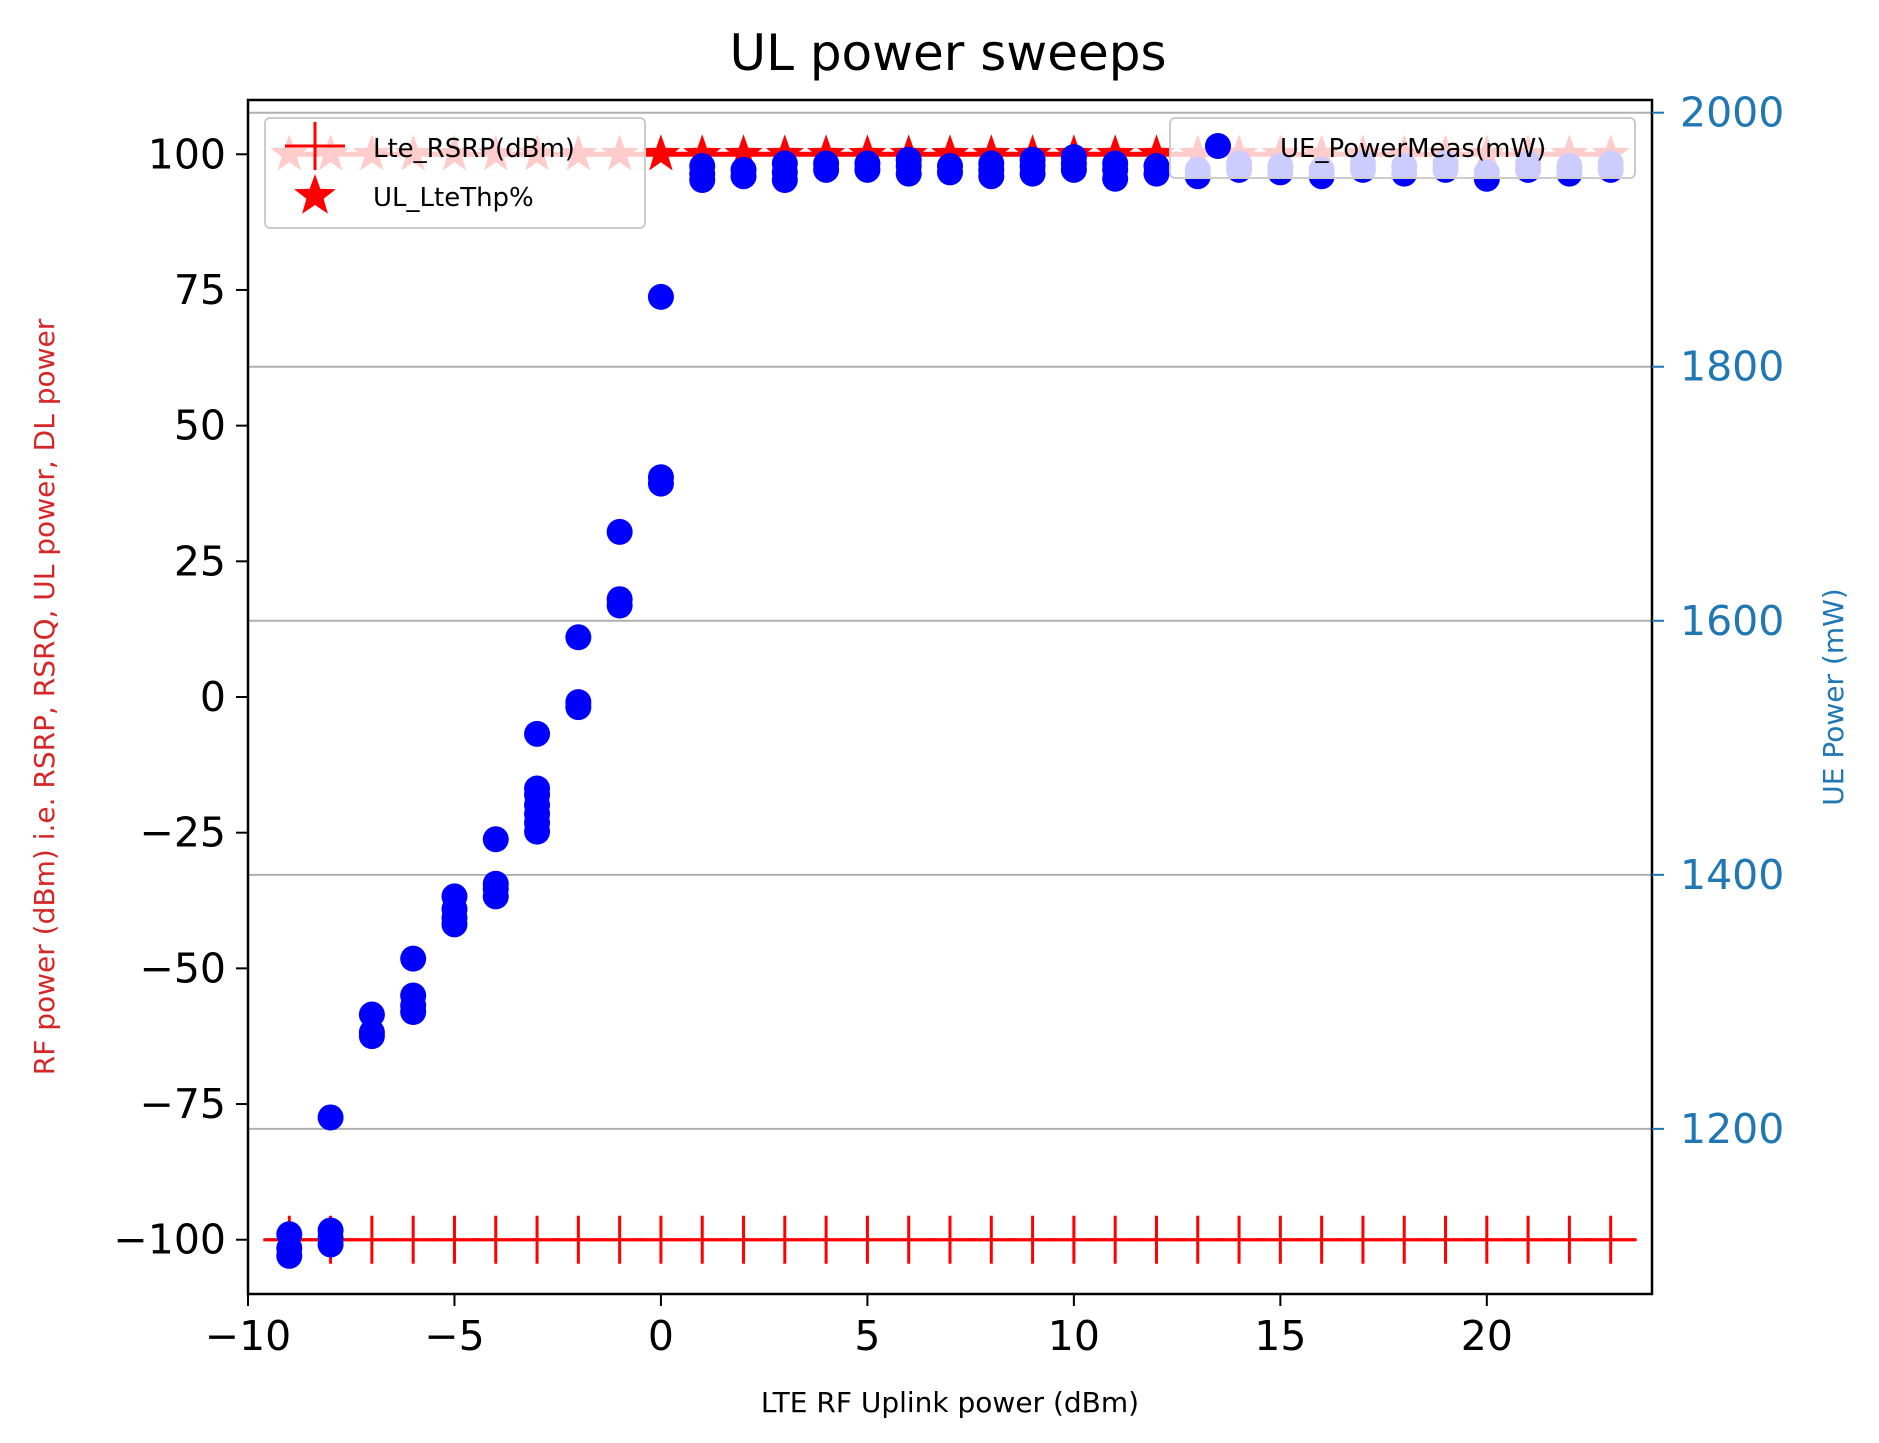  I want to click on y-axis-left: 100 75 50 25 0 −25 −50 −75 −100, so click(180, 697).